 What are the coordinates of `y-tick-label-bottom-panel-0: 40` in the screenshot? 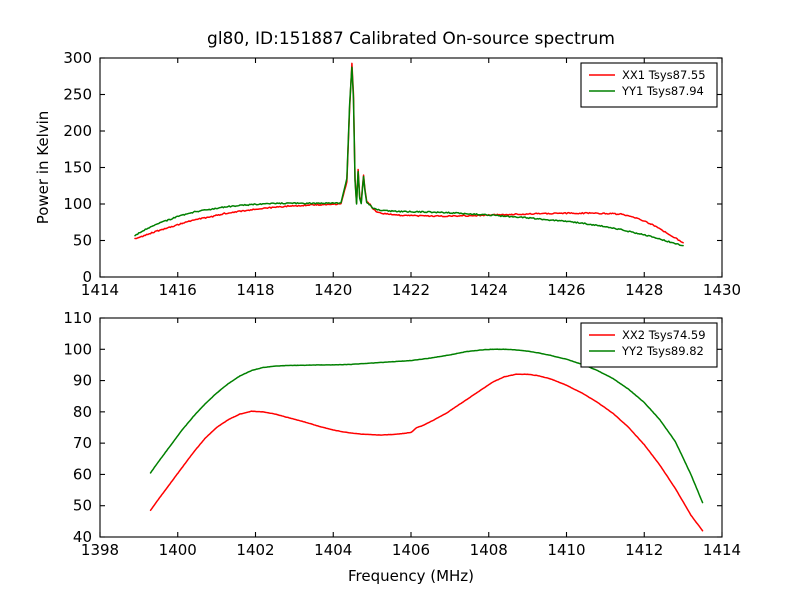 It's located at (82, 537).